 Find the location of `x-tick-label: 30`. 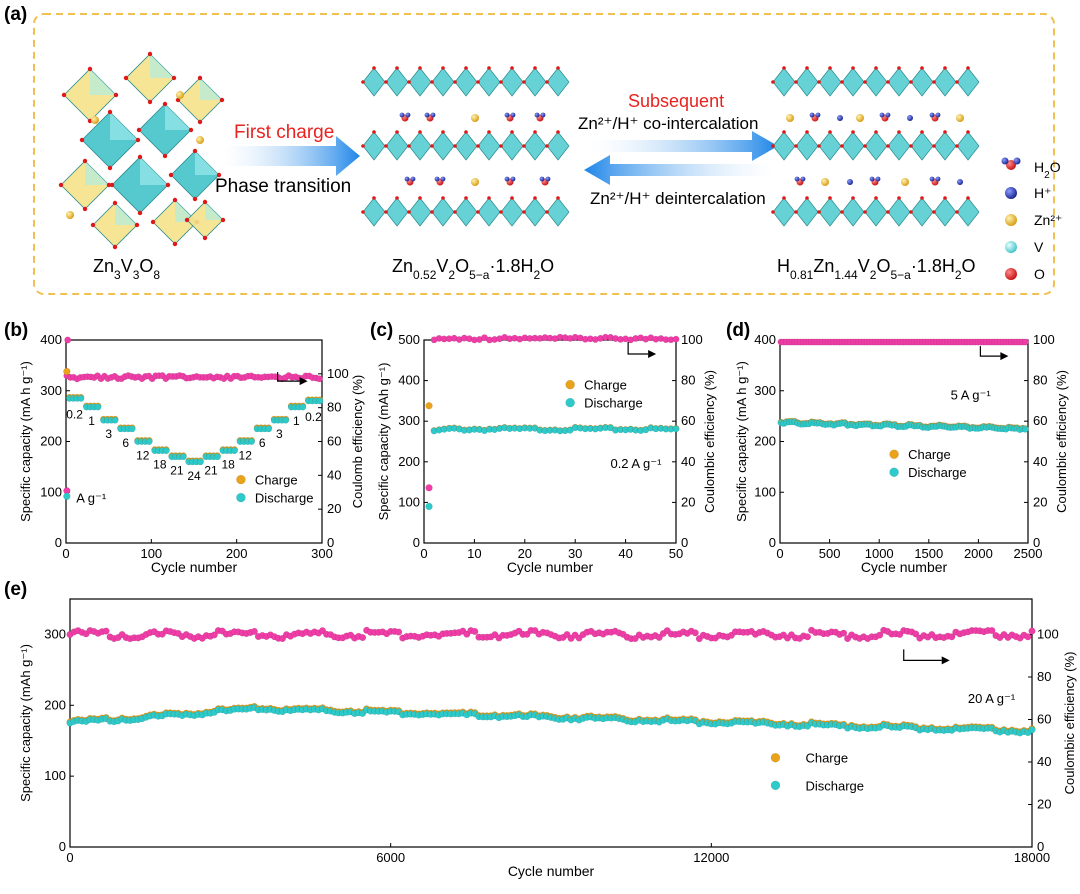

x-tick-label: 30 is located at coordinates (575, 553).